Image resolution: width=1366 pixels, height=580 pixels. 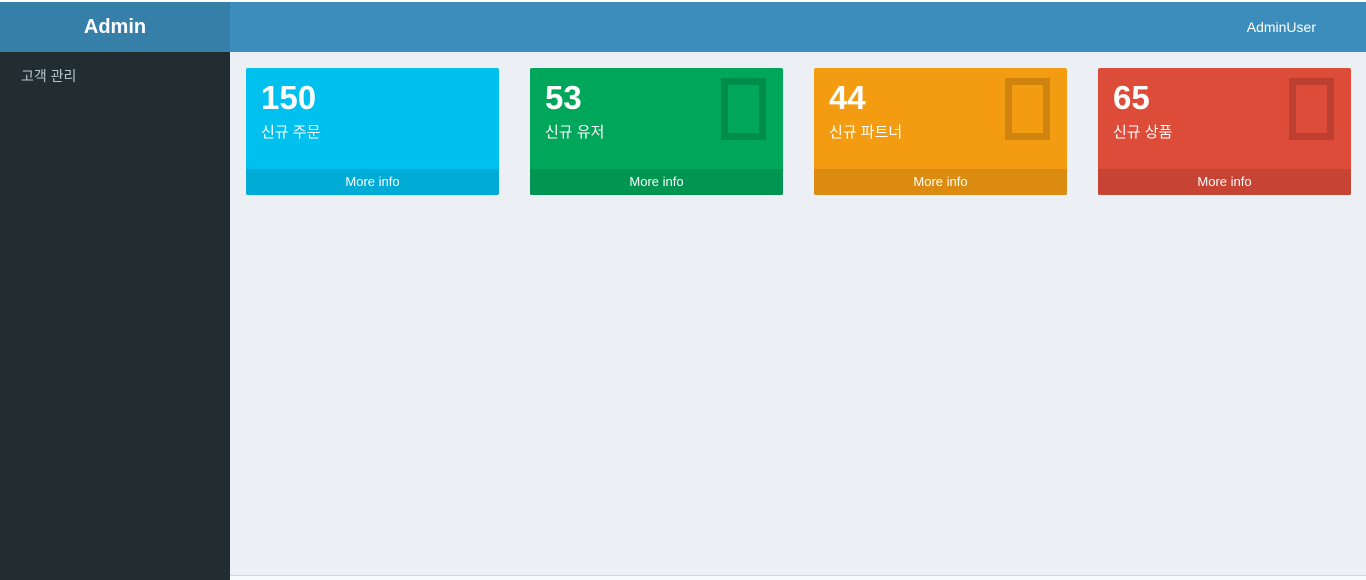 I want to click on stat-value: 44, so click(x=847, y=97).